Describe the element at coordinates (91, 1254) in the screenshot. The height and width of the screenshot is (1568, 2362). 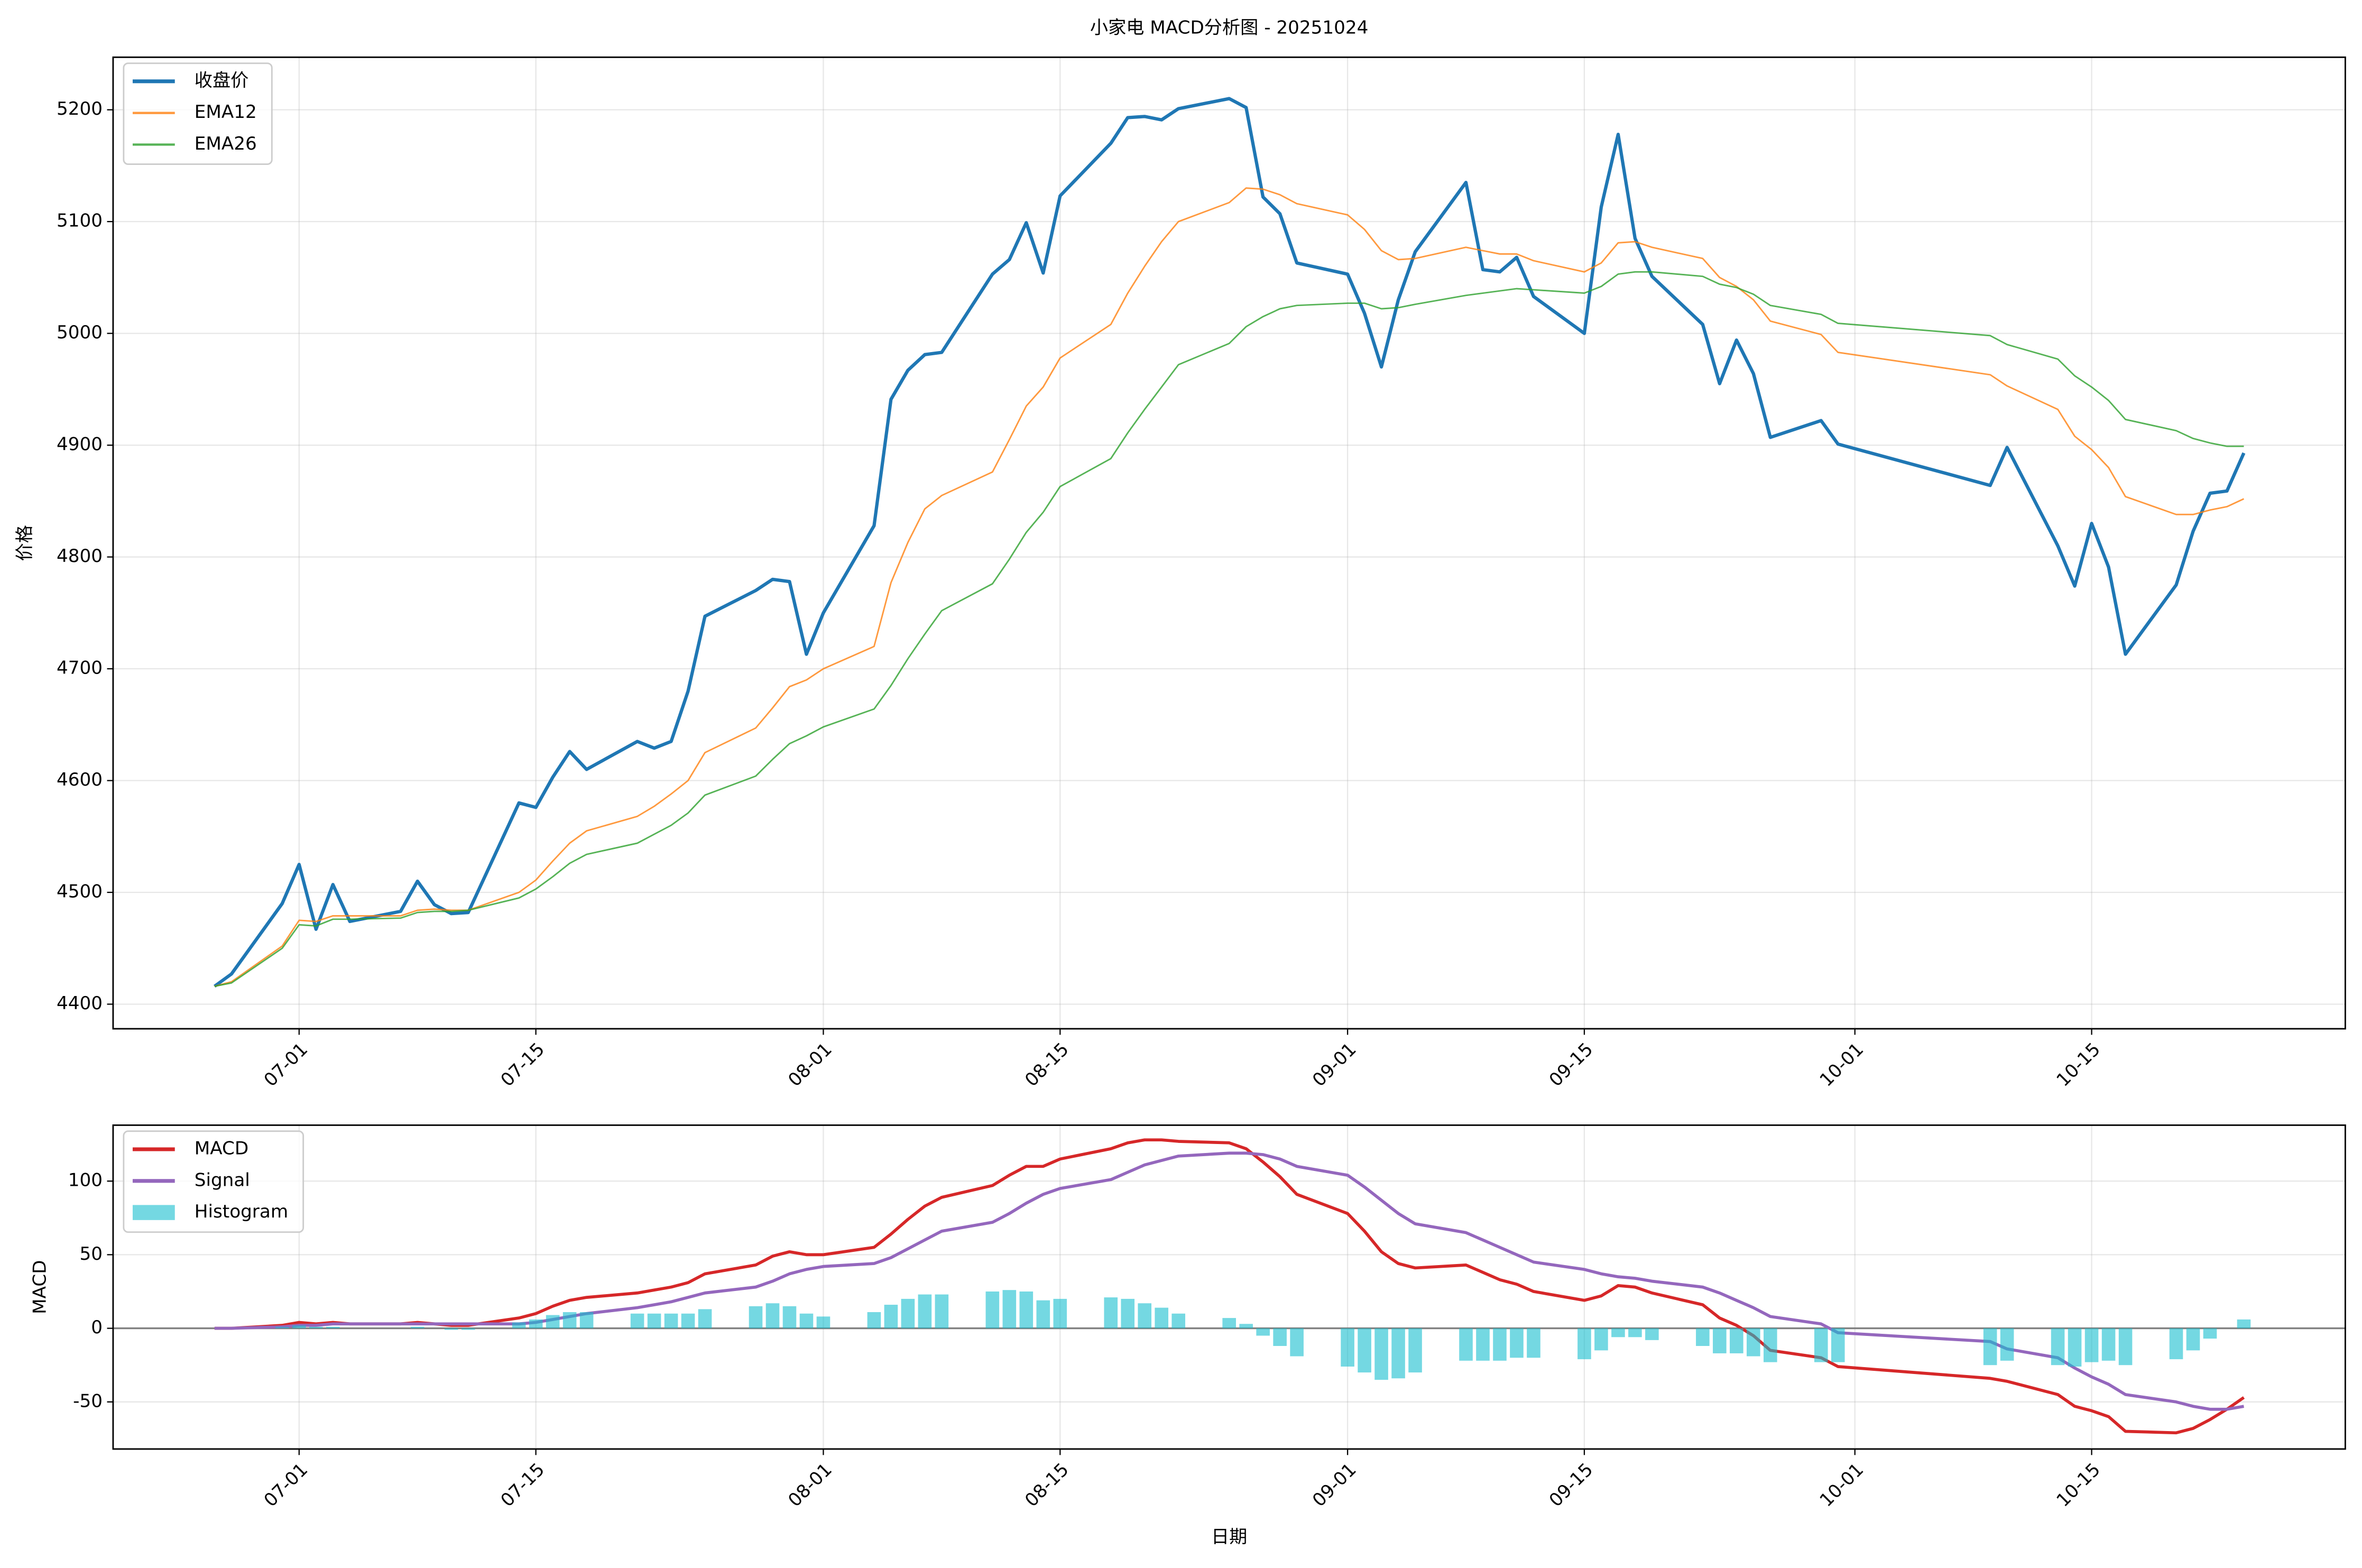
I see `y-tick-label: 50` at that location.